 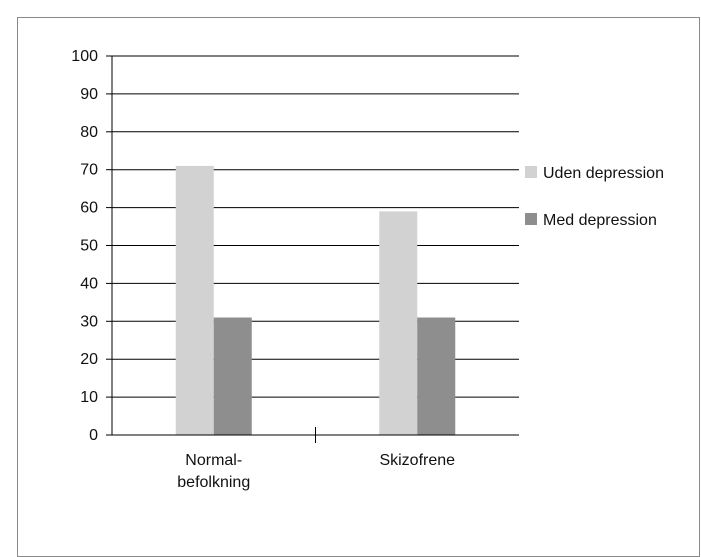 What do you see at coordinates (89, 94) in the screenshot?
I see `y-tick-label: 90` at bounding box center [89, 94].